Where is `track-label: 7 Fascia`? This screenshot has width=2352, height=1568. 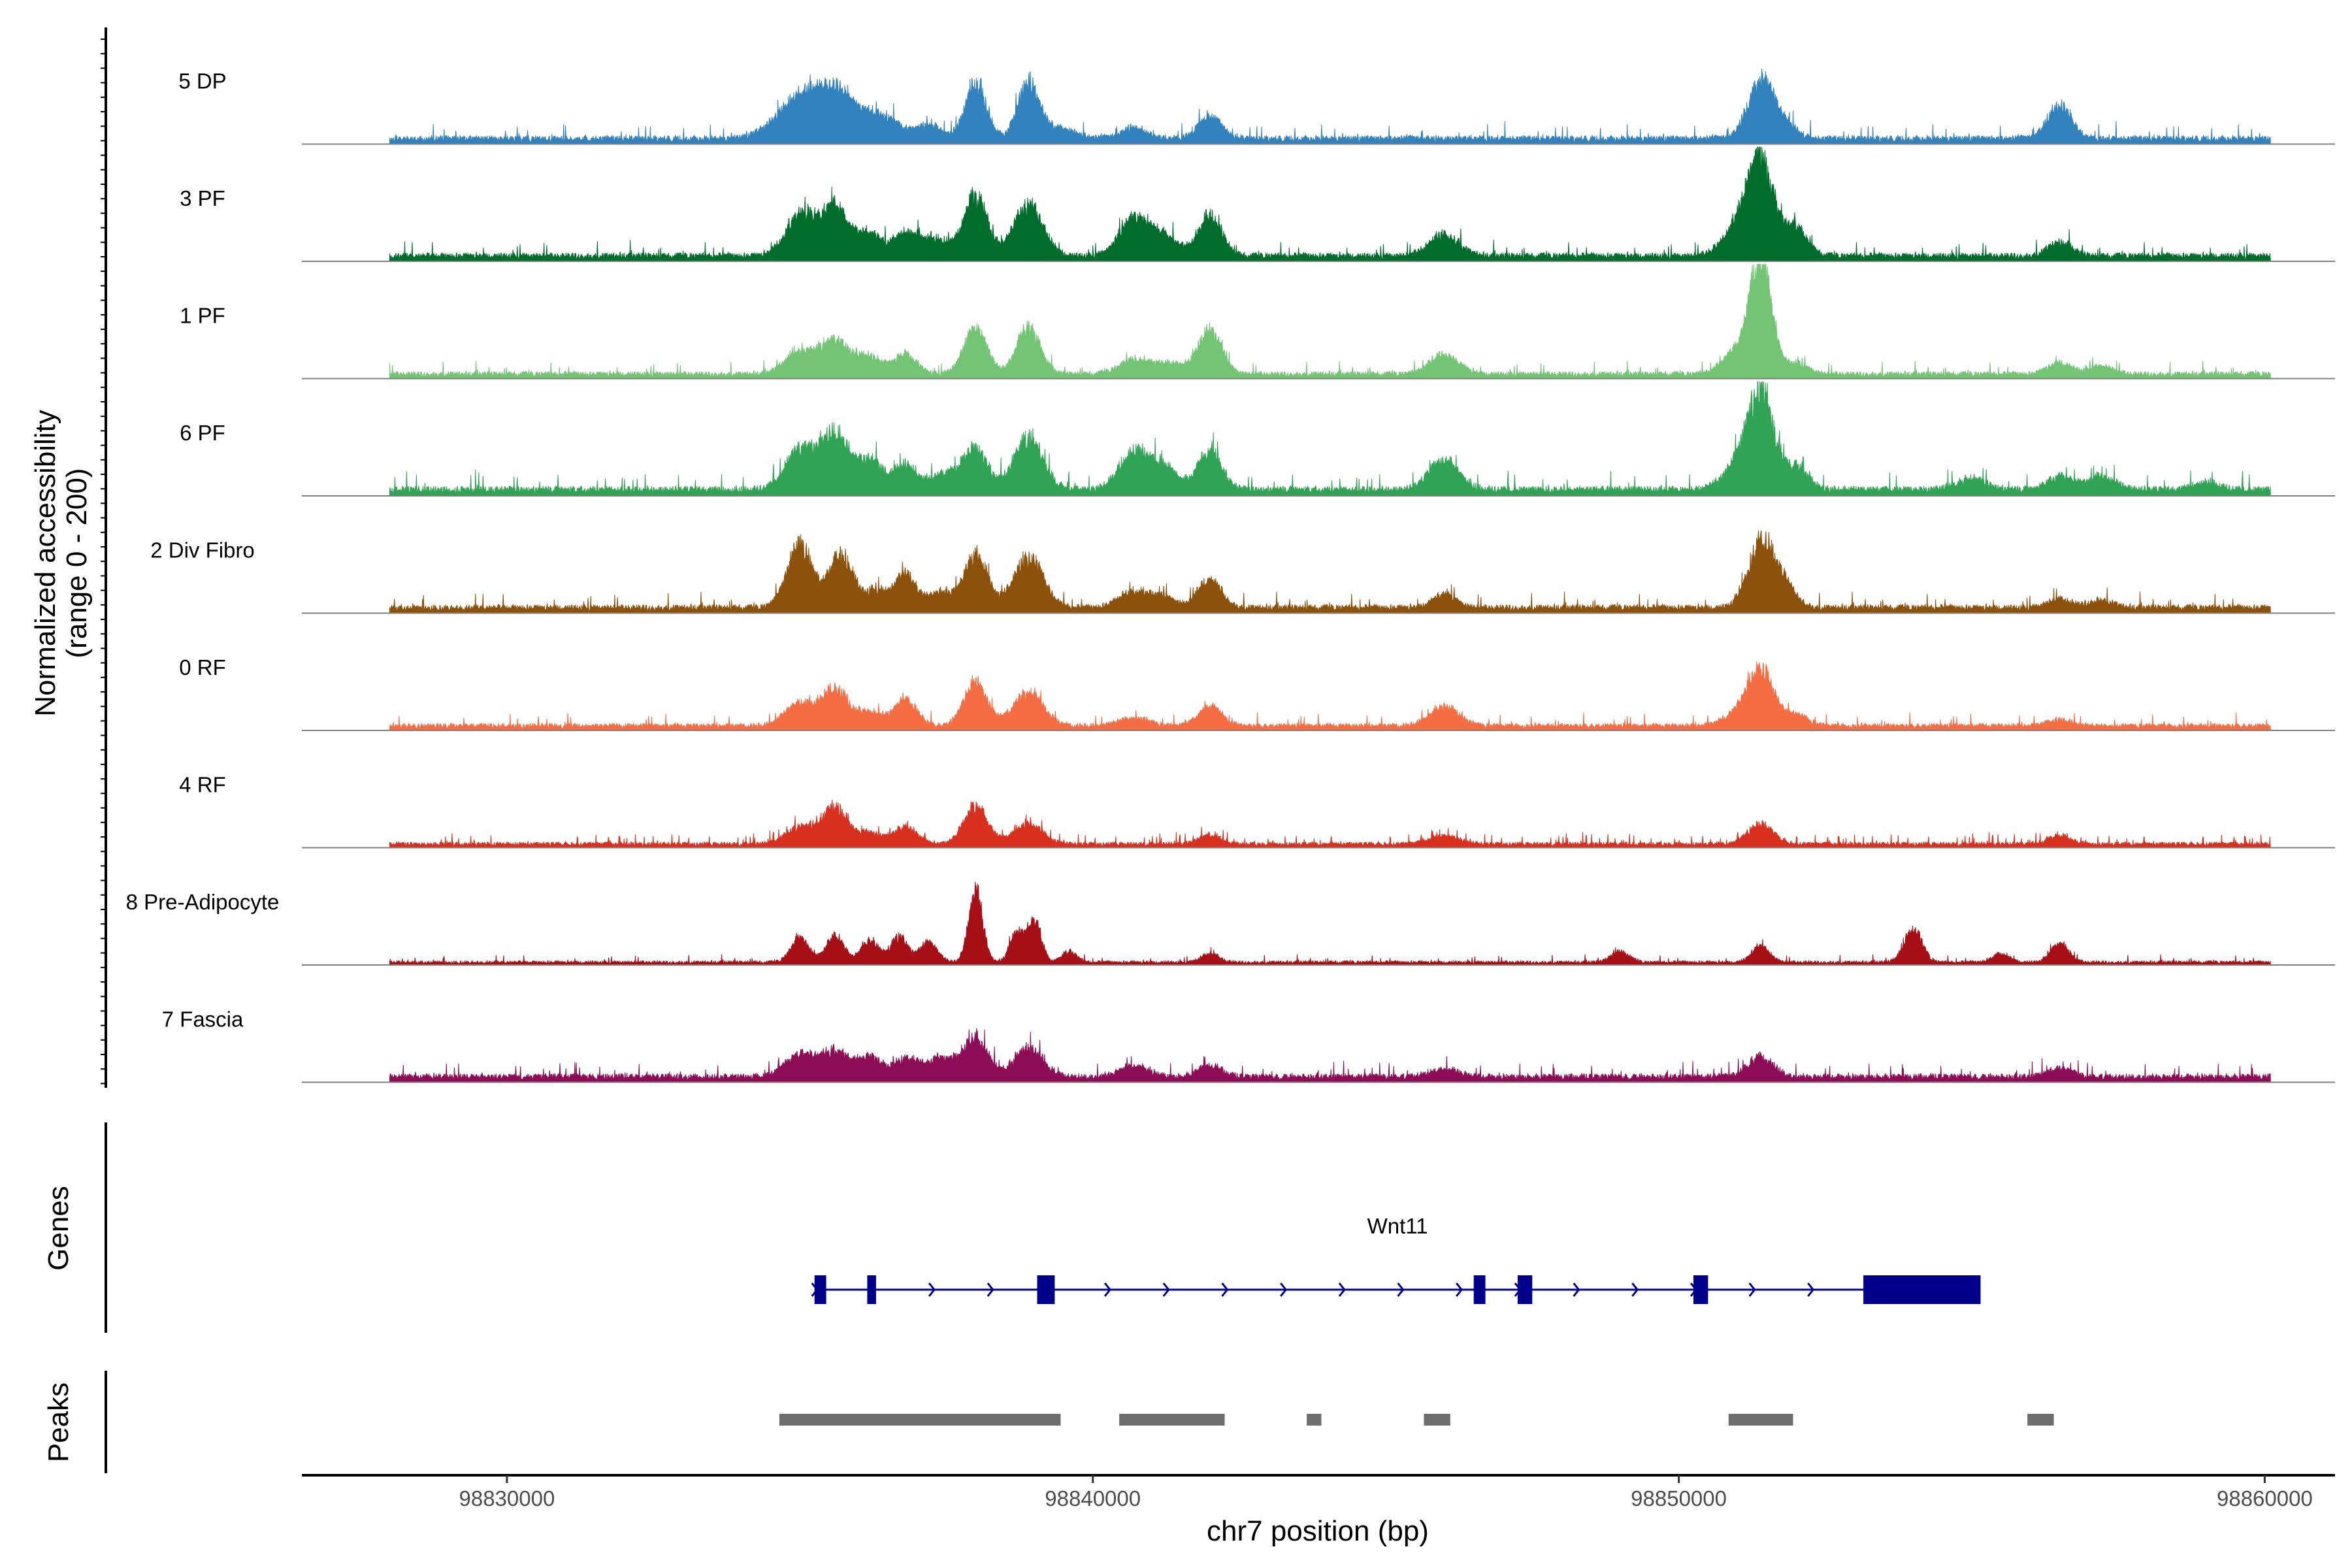 track-label: 7 Fascia is located at coordinates (203, 1019).